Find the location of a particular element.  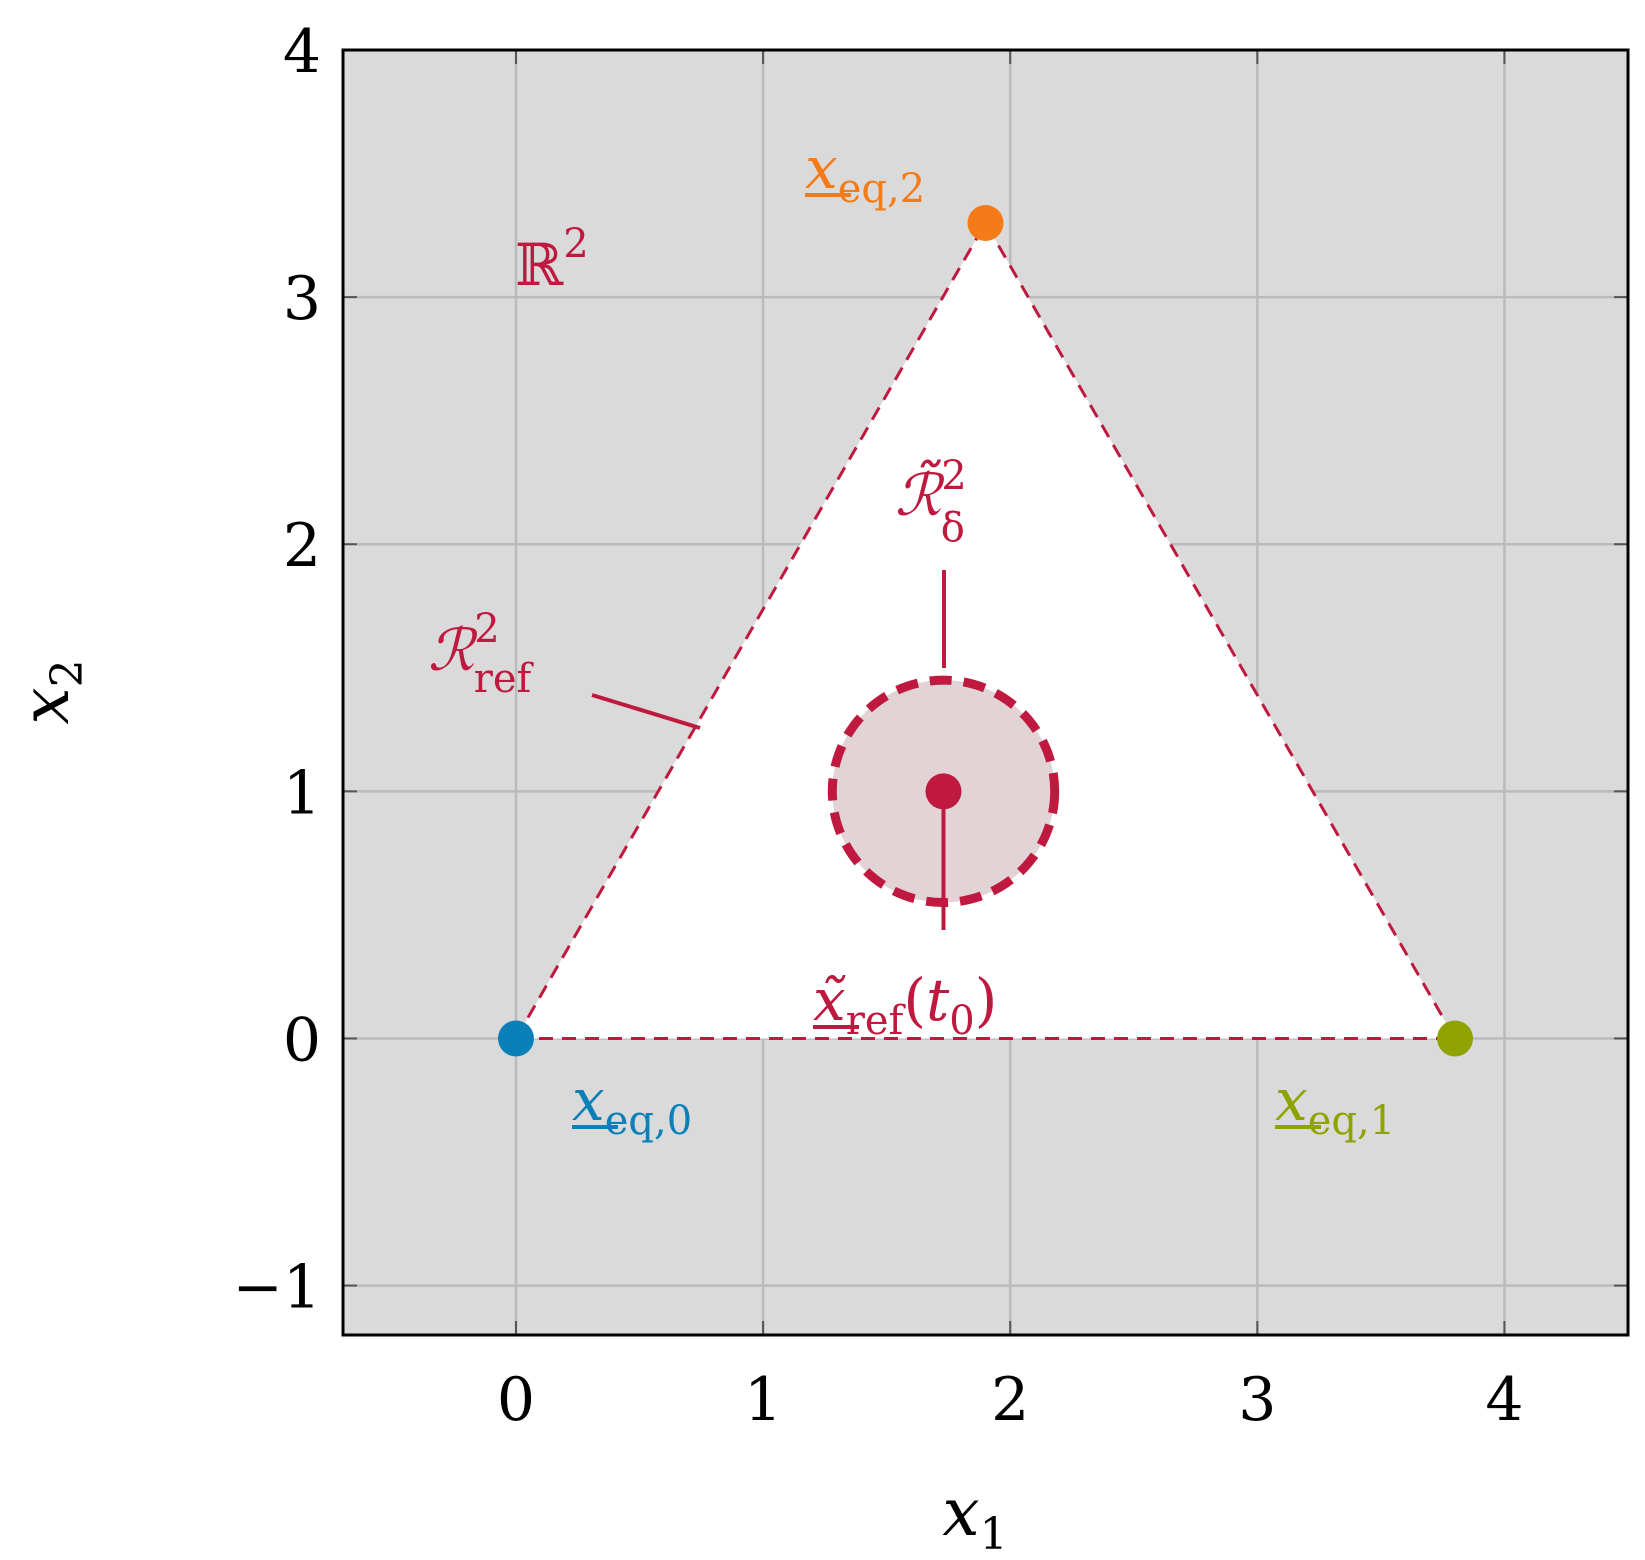

y-tick-label: 0 is located at coordinates (302, 1040).